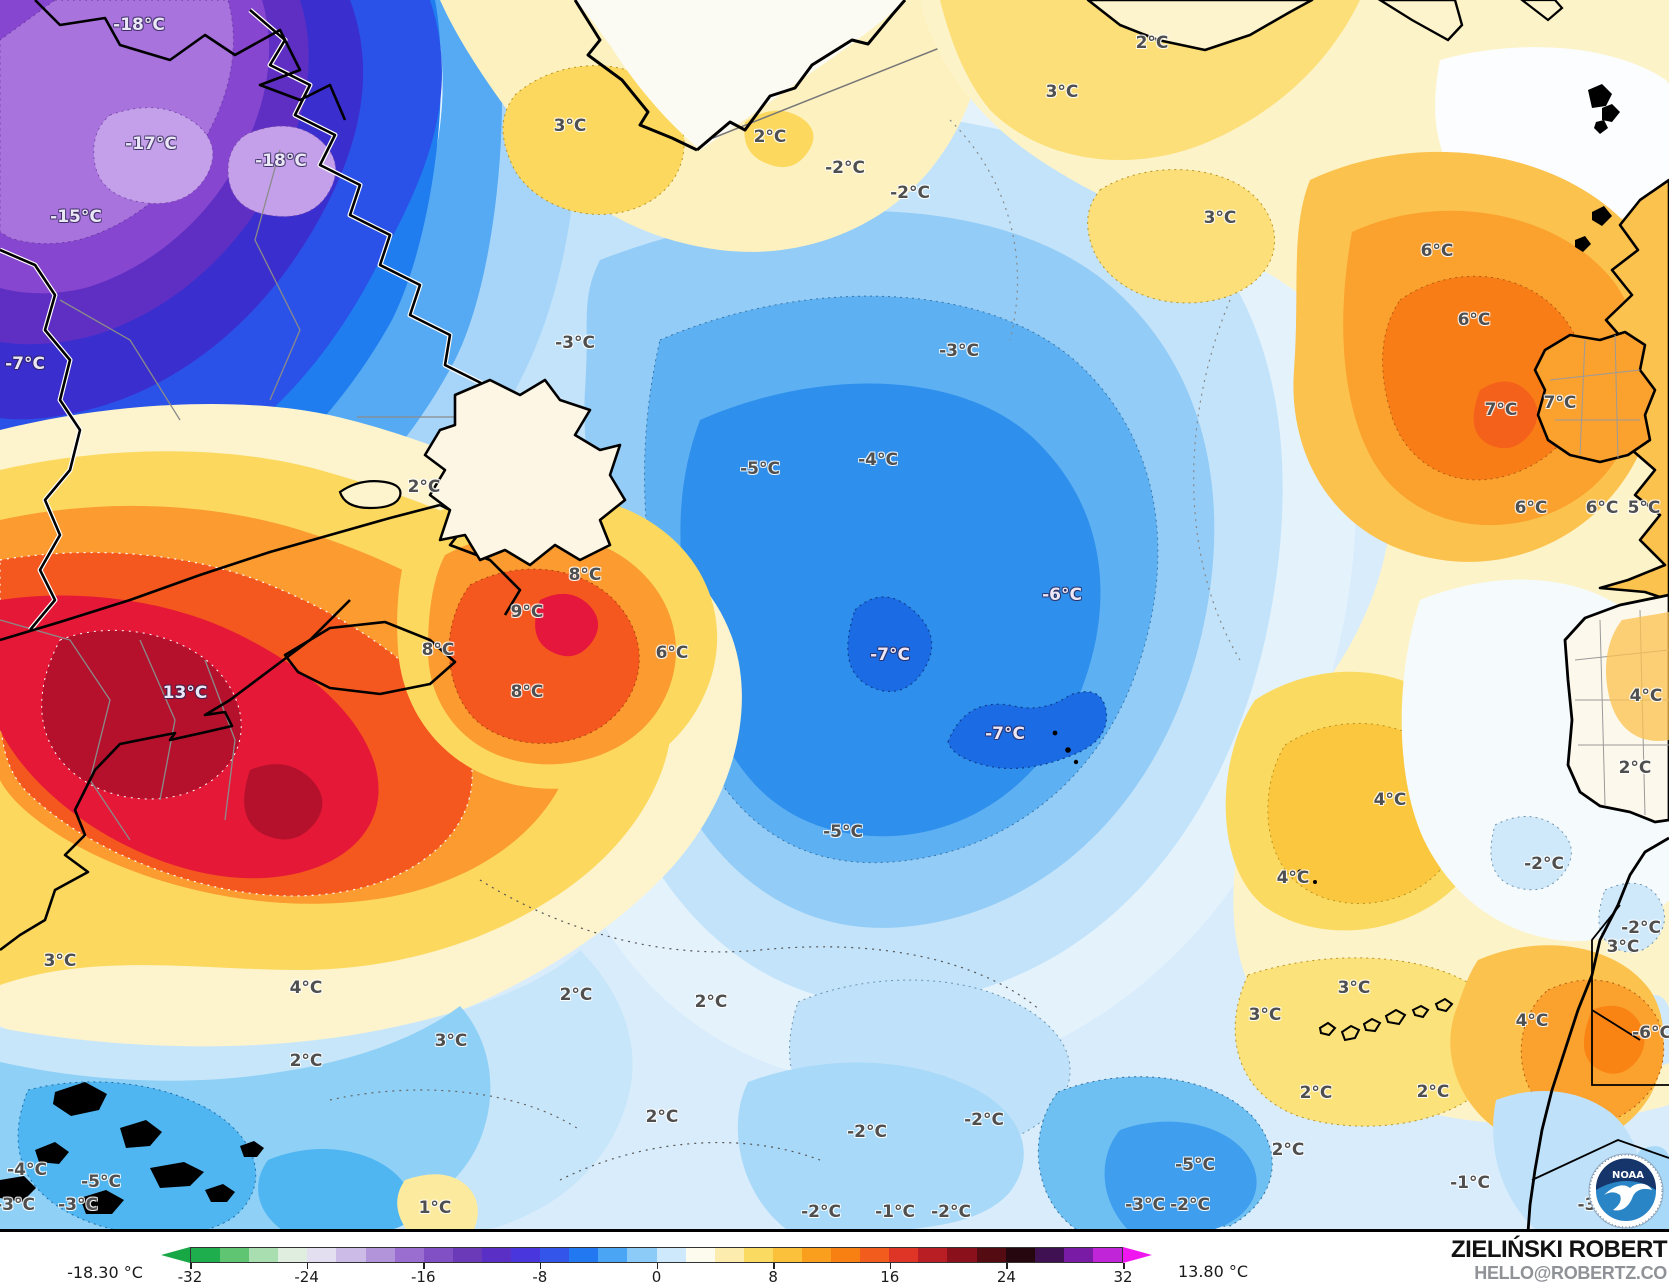 This screenshot has height=1287, width=1669. What do you see at coordinates (656, 1277) in the screenshot?
I see `colorbar-tick-label: 0` at bounding box center [656, 1277].